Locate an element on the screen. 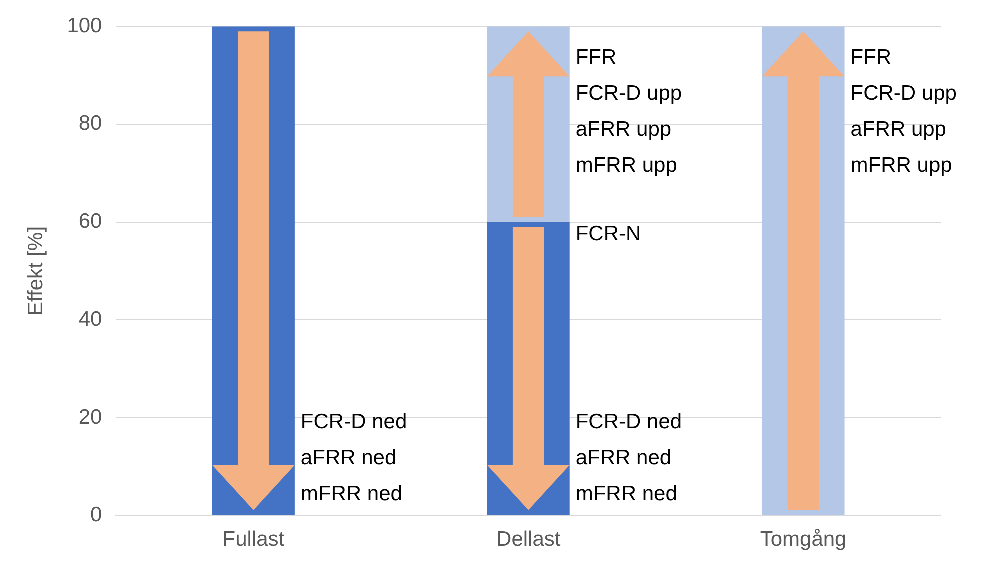  x-tick-label: Tomgång is located at coordinates (803, 540).